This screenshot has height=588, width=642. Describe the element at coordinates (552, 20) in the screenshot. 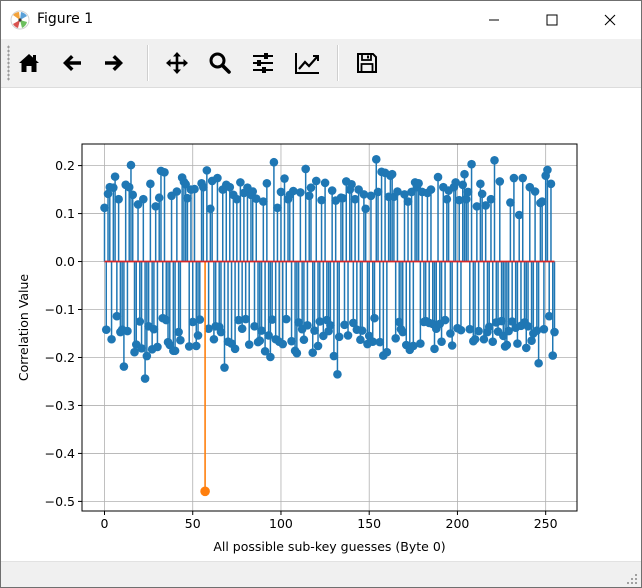

I see `maximize-button` at that location.